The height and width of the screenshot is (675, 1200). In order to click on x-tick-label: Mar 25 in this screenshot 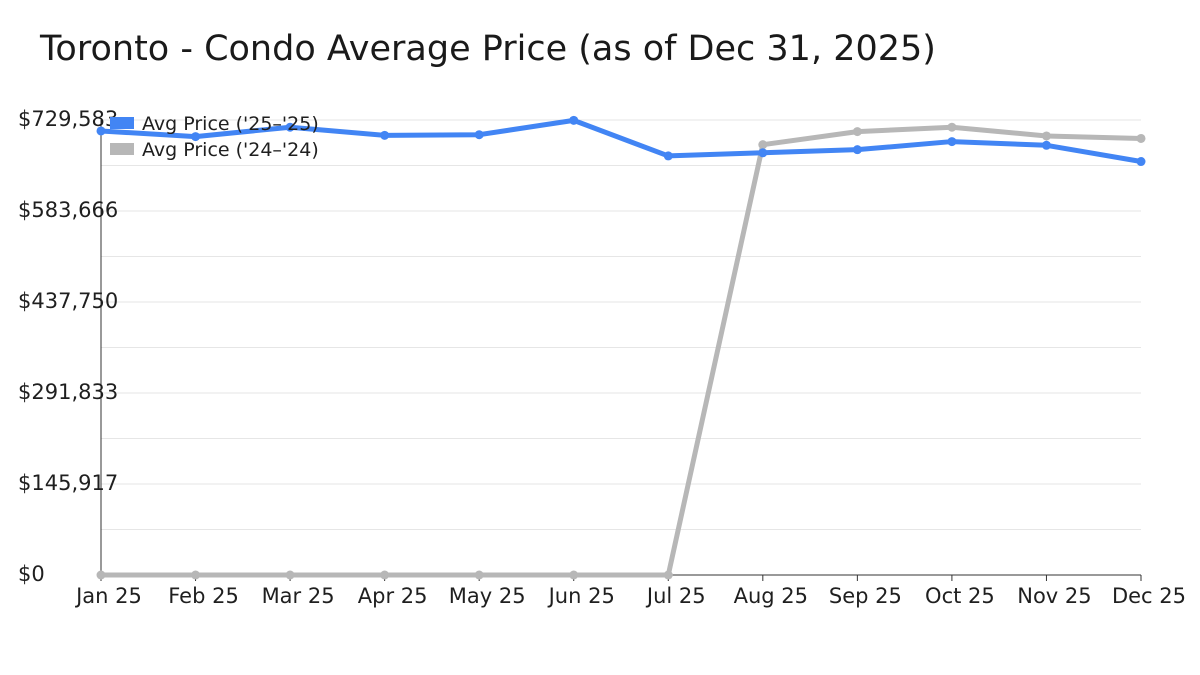, I will do `click(298, 596)`.